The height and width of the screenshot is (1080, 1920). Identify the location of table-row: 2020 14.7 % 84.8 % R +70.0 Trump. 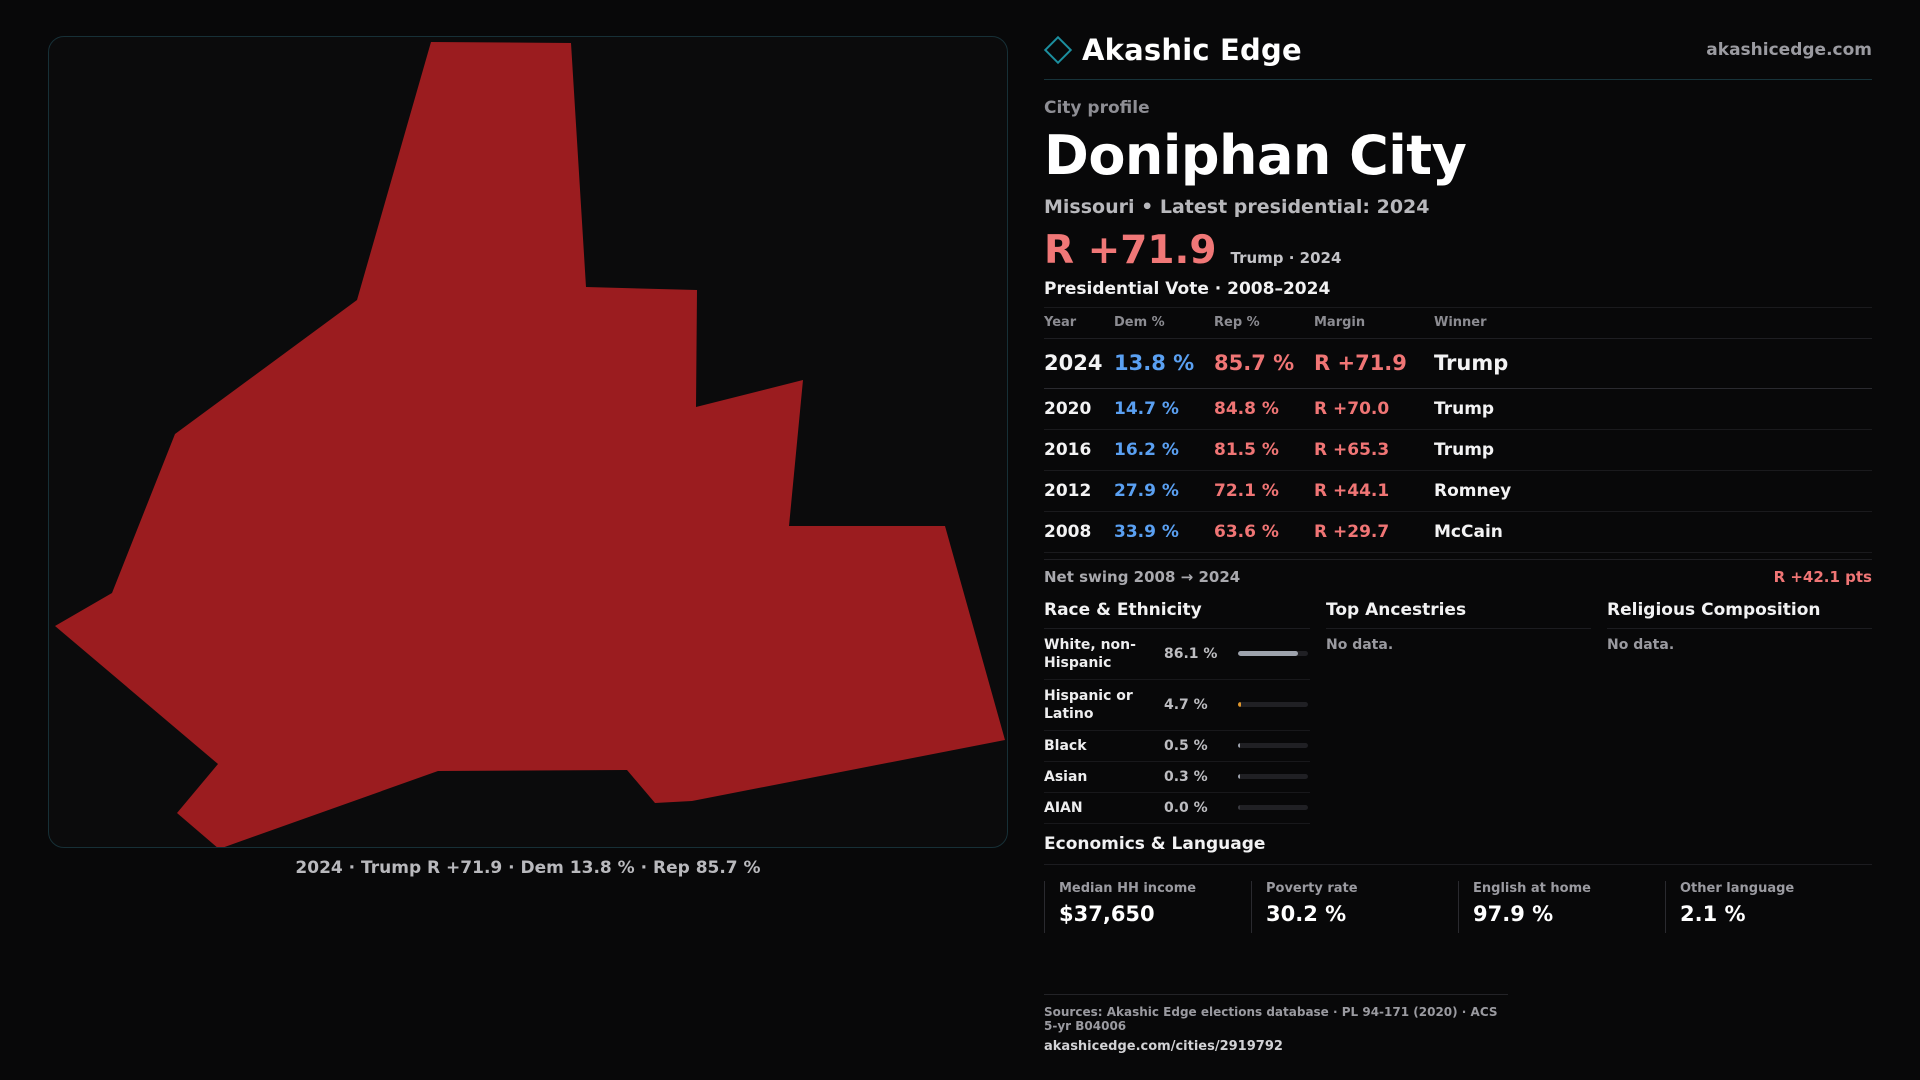
(1458, 409).